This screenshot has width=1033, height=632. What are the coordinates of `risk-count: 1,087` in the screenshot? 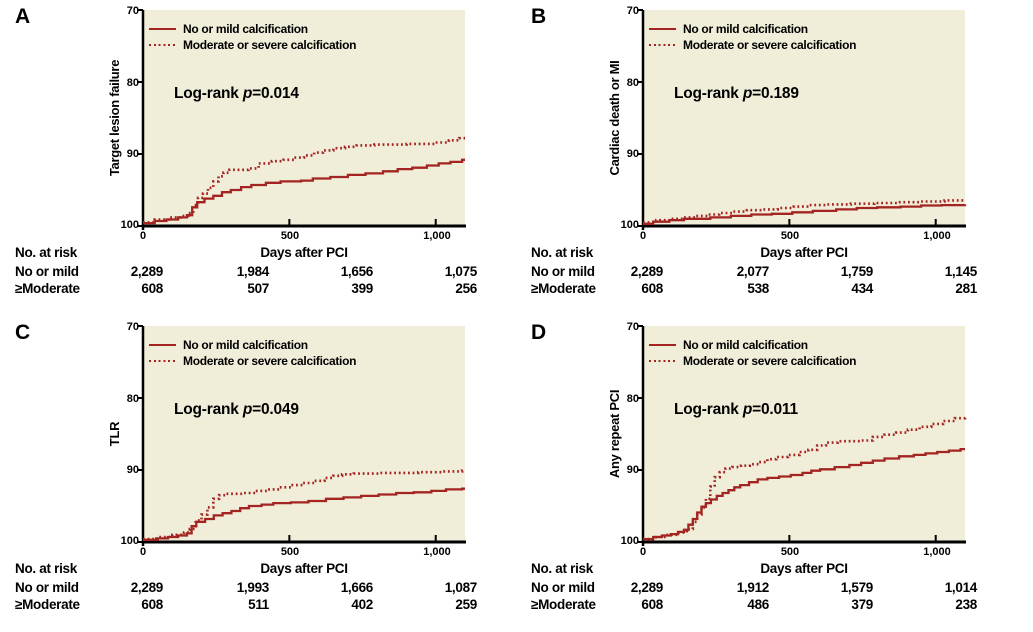 It's located at (461, 587).